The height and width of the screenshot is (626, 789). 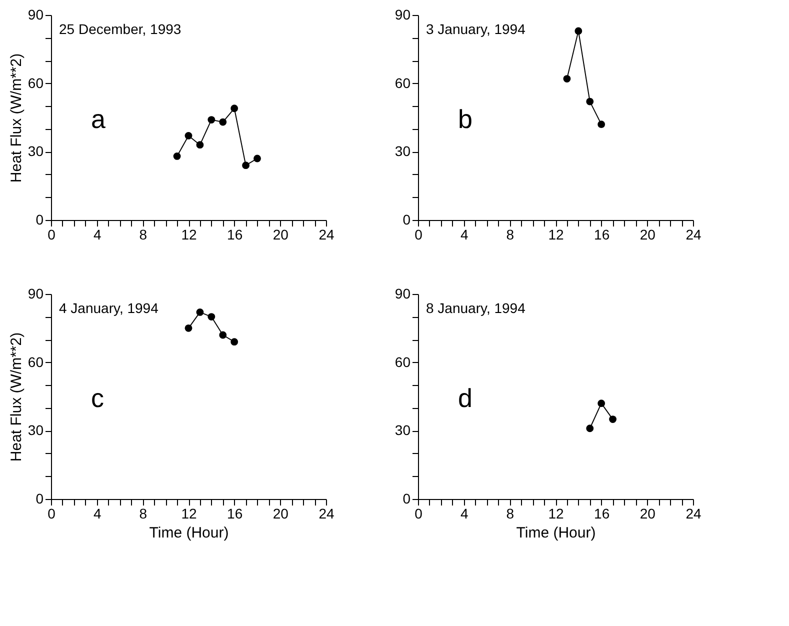 What do you see at coordinates (465, 398) in the screenshot?
I see `annotation: d` at bounding box center [465, 398].